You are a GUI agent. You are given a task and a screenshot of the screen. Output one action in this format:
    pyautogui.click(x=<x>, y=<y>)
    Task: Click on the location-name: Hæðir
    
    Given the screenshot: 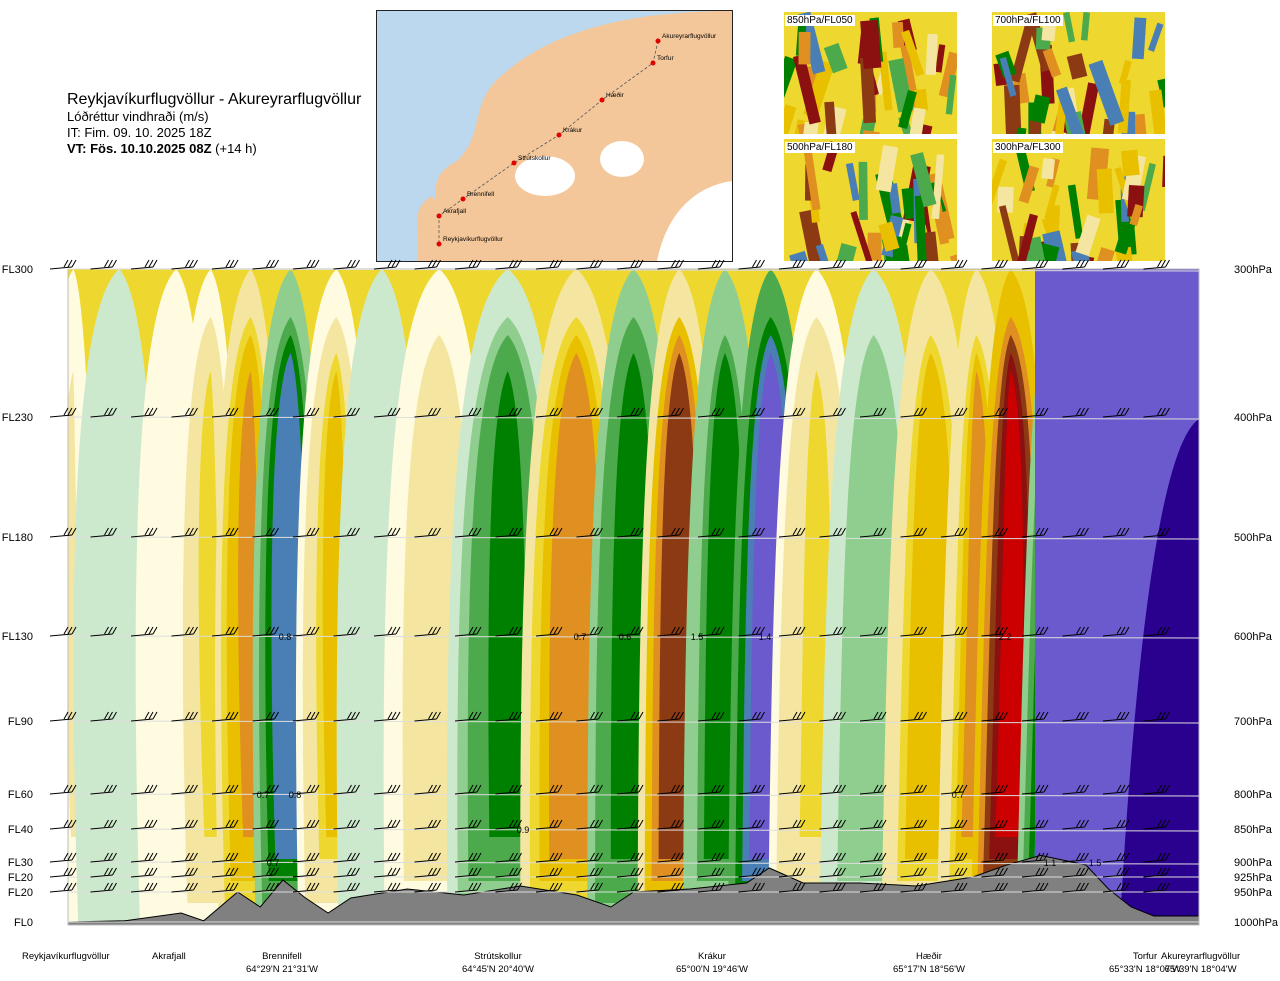 What is the action you would take?
    pyautogui.click(x=929, y=956)
    